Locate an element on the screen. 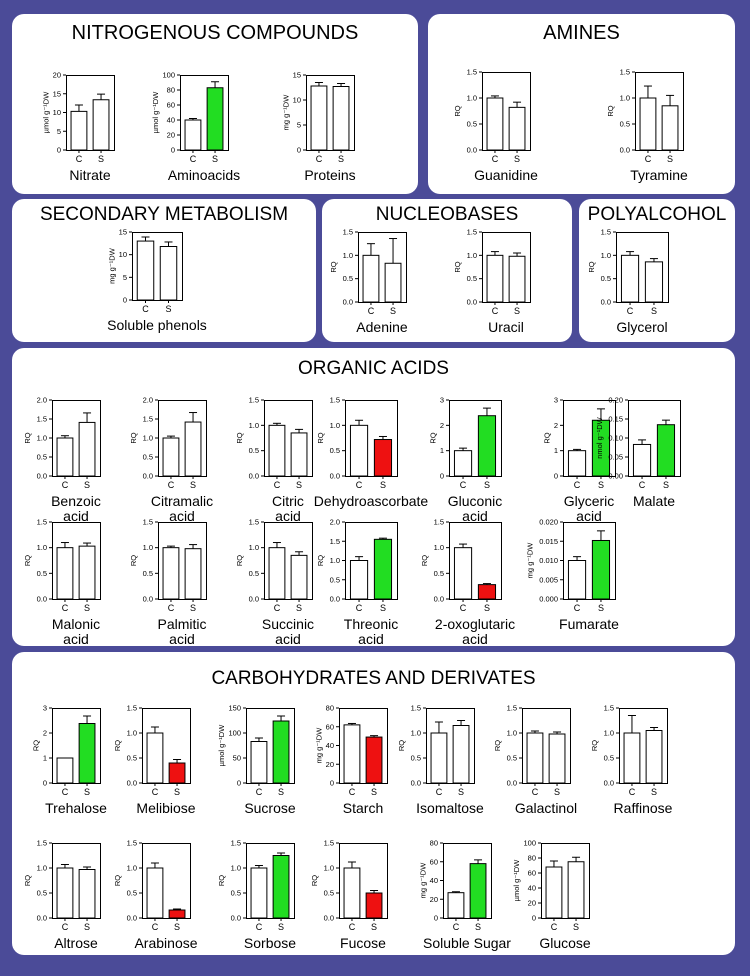 This screenshot has height=976, width=750. y-tick-label: 0.20 is located at coordinates (615, 400).